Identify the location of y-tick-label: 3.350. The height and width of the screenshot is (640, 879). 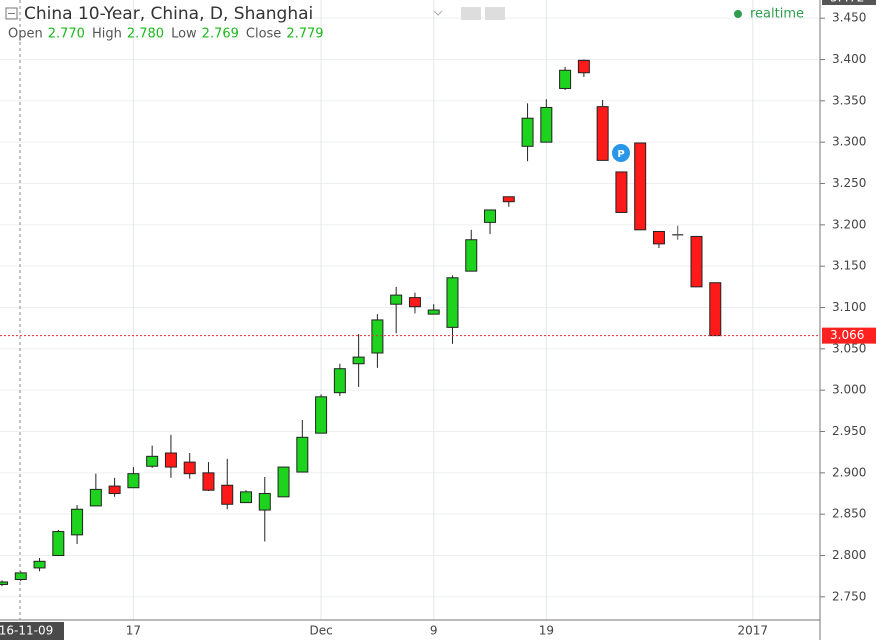
(849, 100).